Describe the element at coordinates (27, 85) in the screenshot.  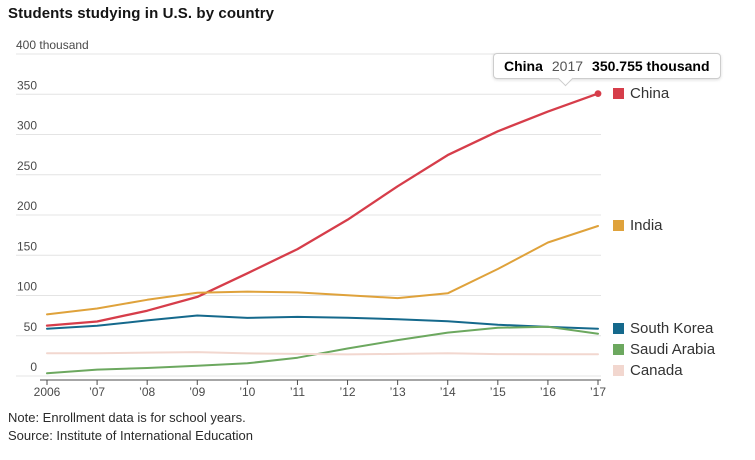
I see `y-tick-label: 350` at that location.